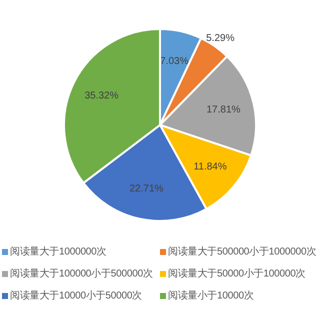 The width and height of the screenshot is (320, 320). What do you see at coordinates (242, 252) in the screenshot?
I see `legend-label: 阅读量大于500000小于1000000次` at bounding box center [242, 252].